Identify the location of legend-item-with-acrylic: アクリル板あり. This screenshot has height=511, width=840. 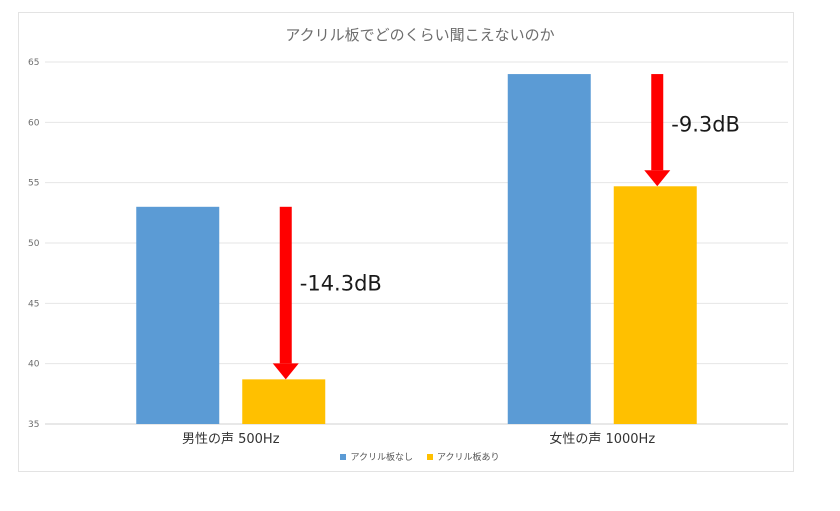
(463, 456).